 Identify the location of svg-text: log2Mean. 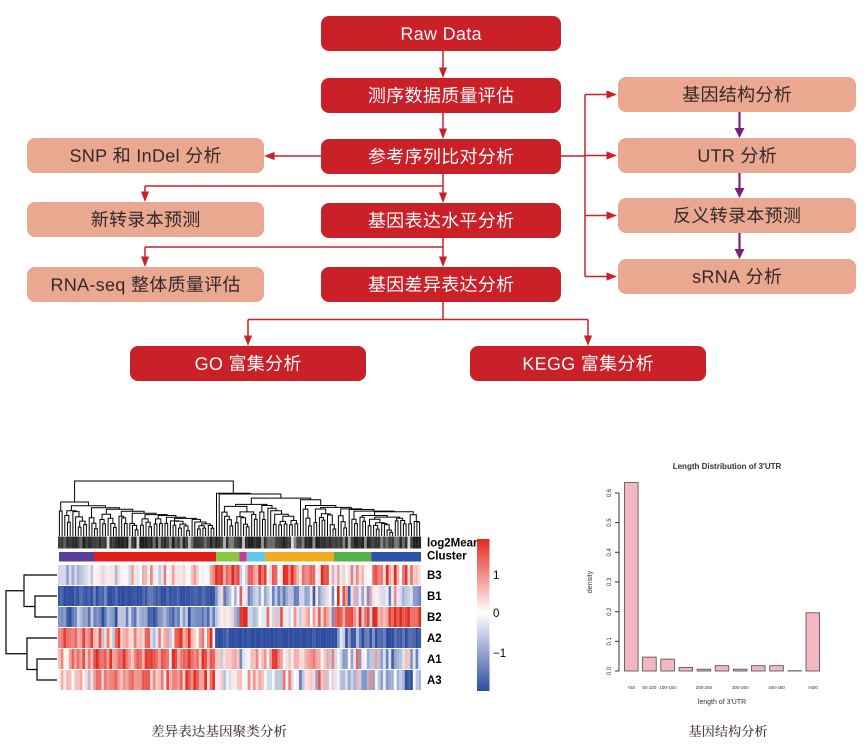
(453, 544).